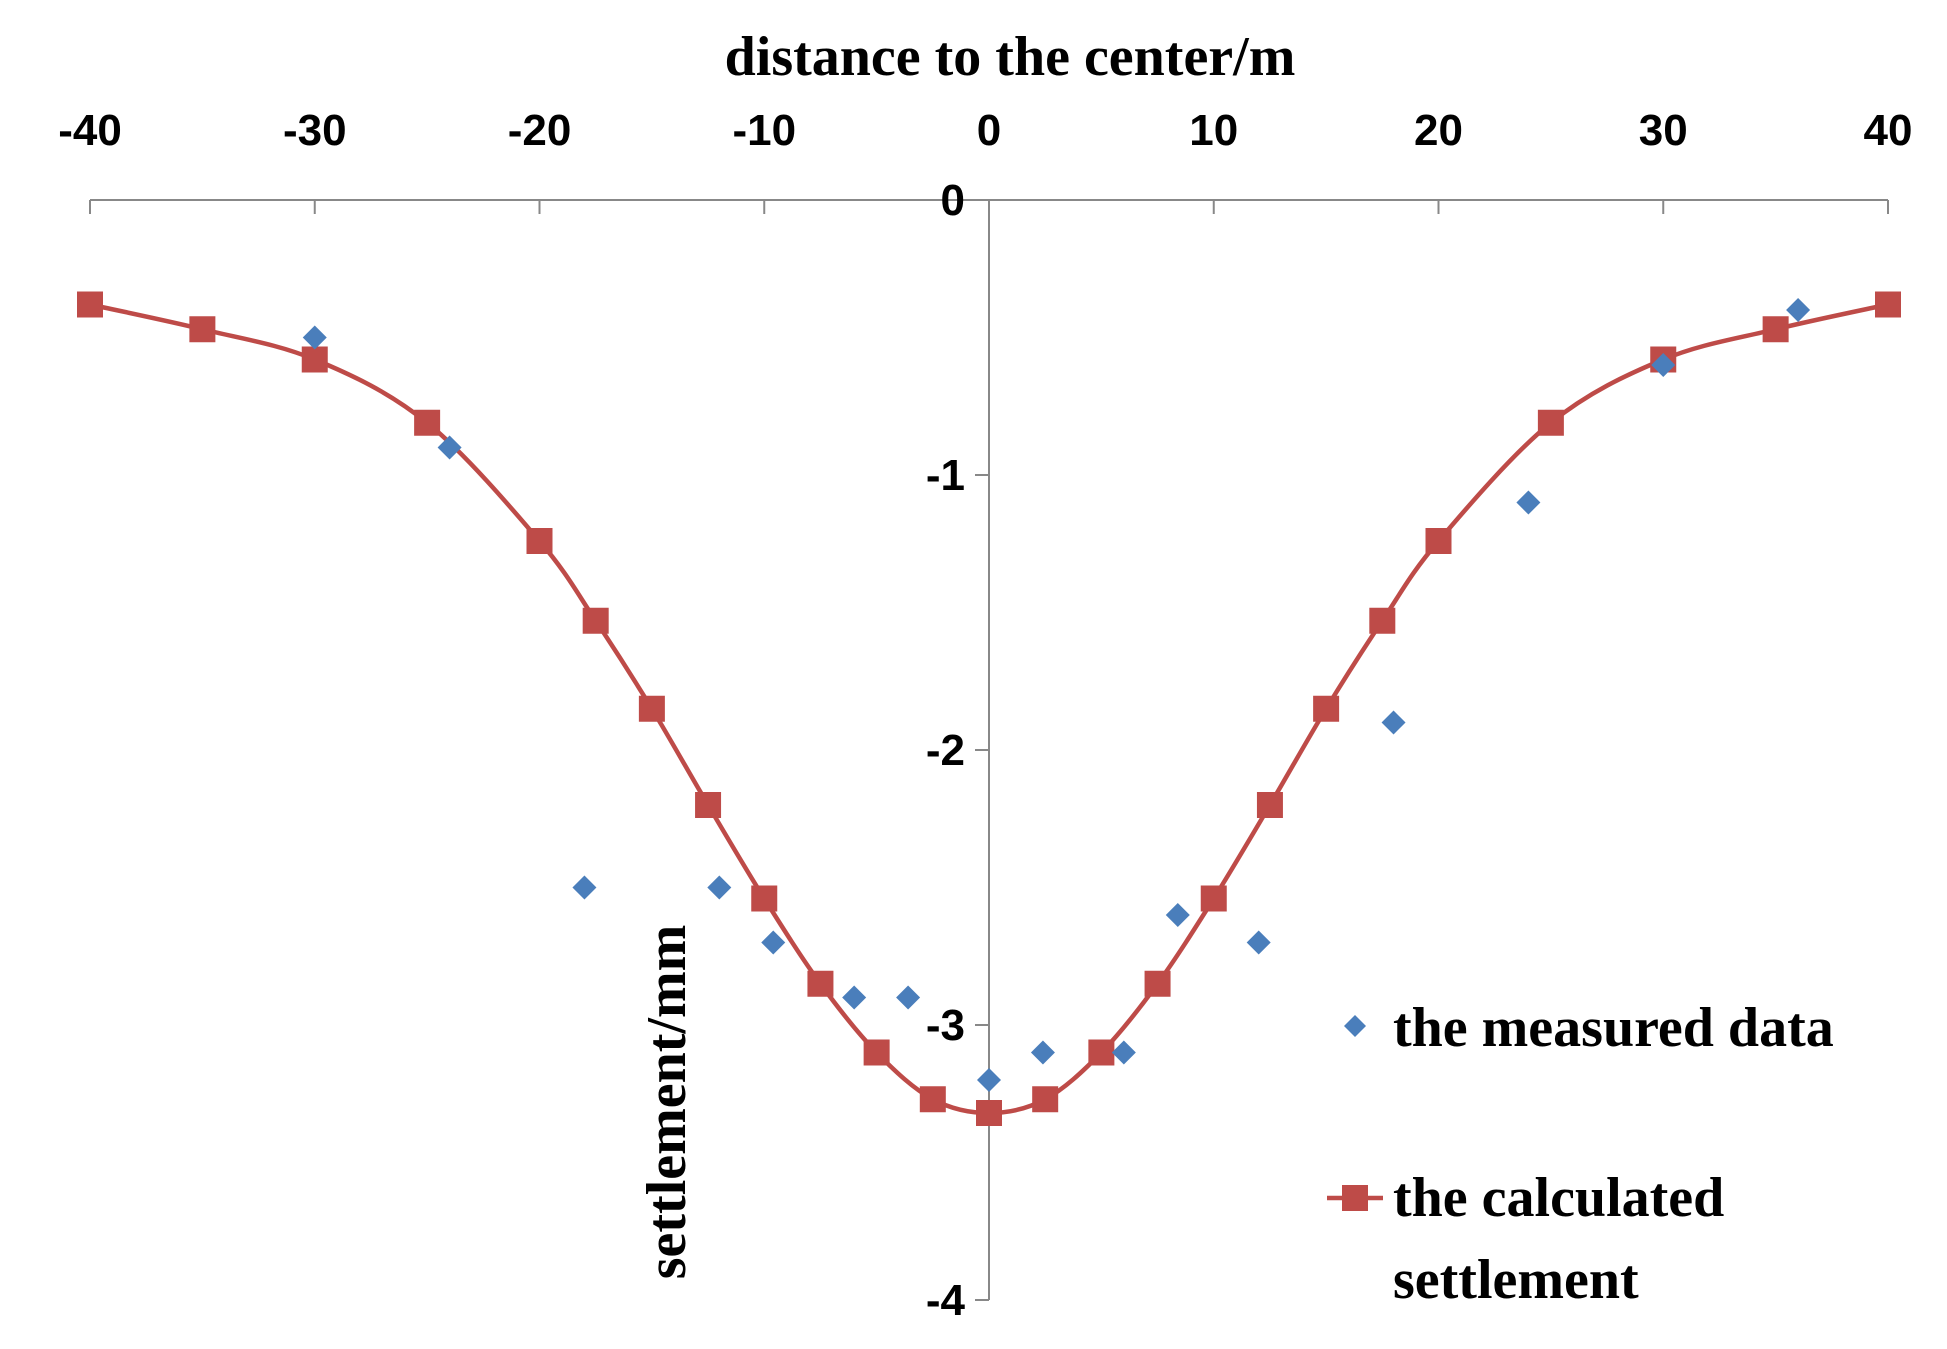 Image resolution: width=1947 pixels, height=1349 pixels. Describe the element at coordinates (1438, 130) in the screenshot. I see `x-tick-label: 20` at that location.